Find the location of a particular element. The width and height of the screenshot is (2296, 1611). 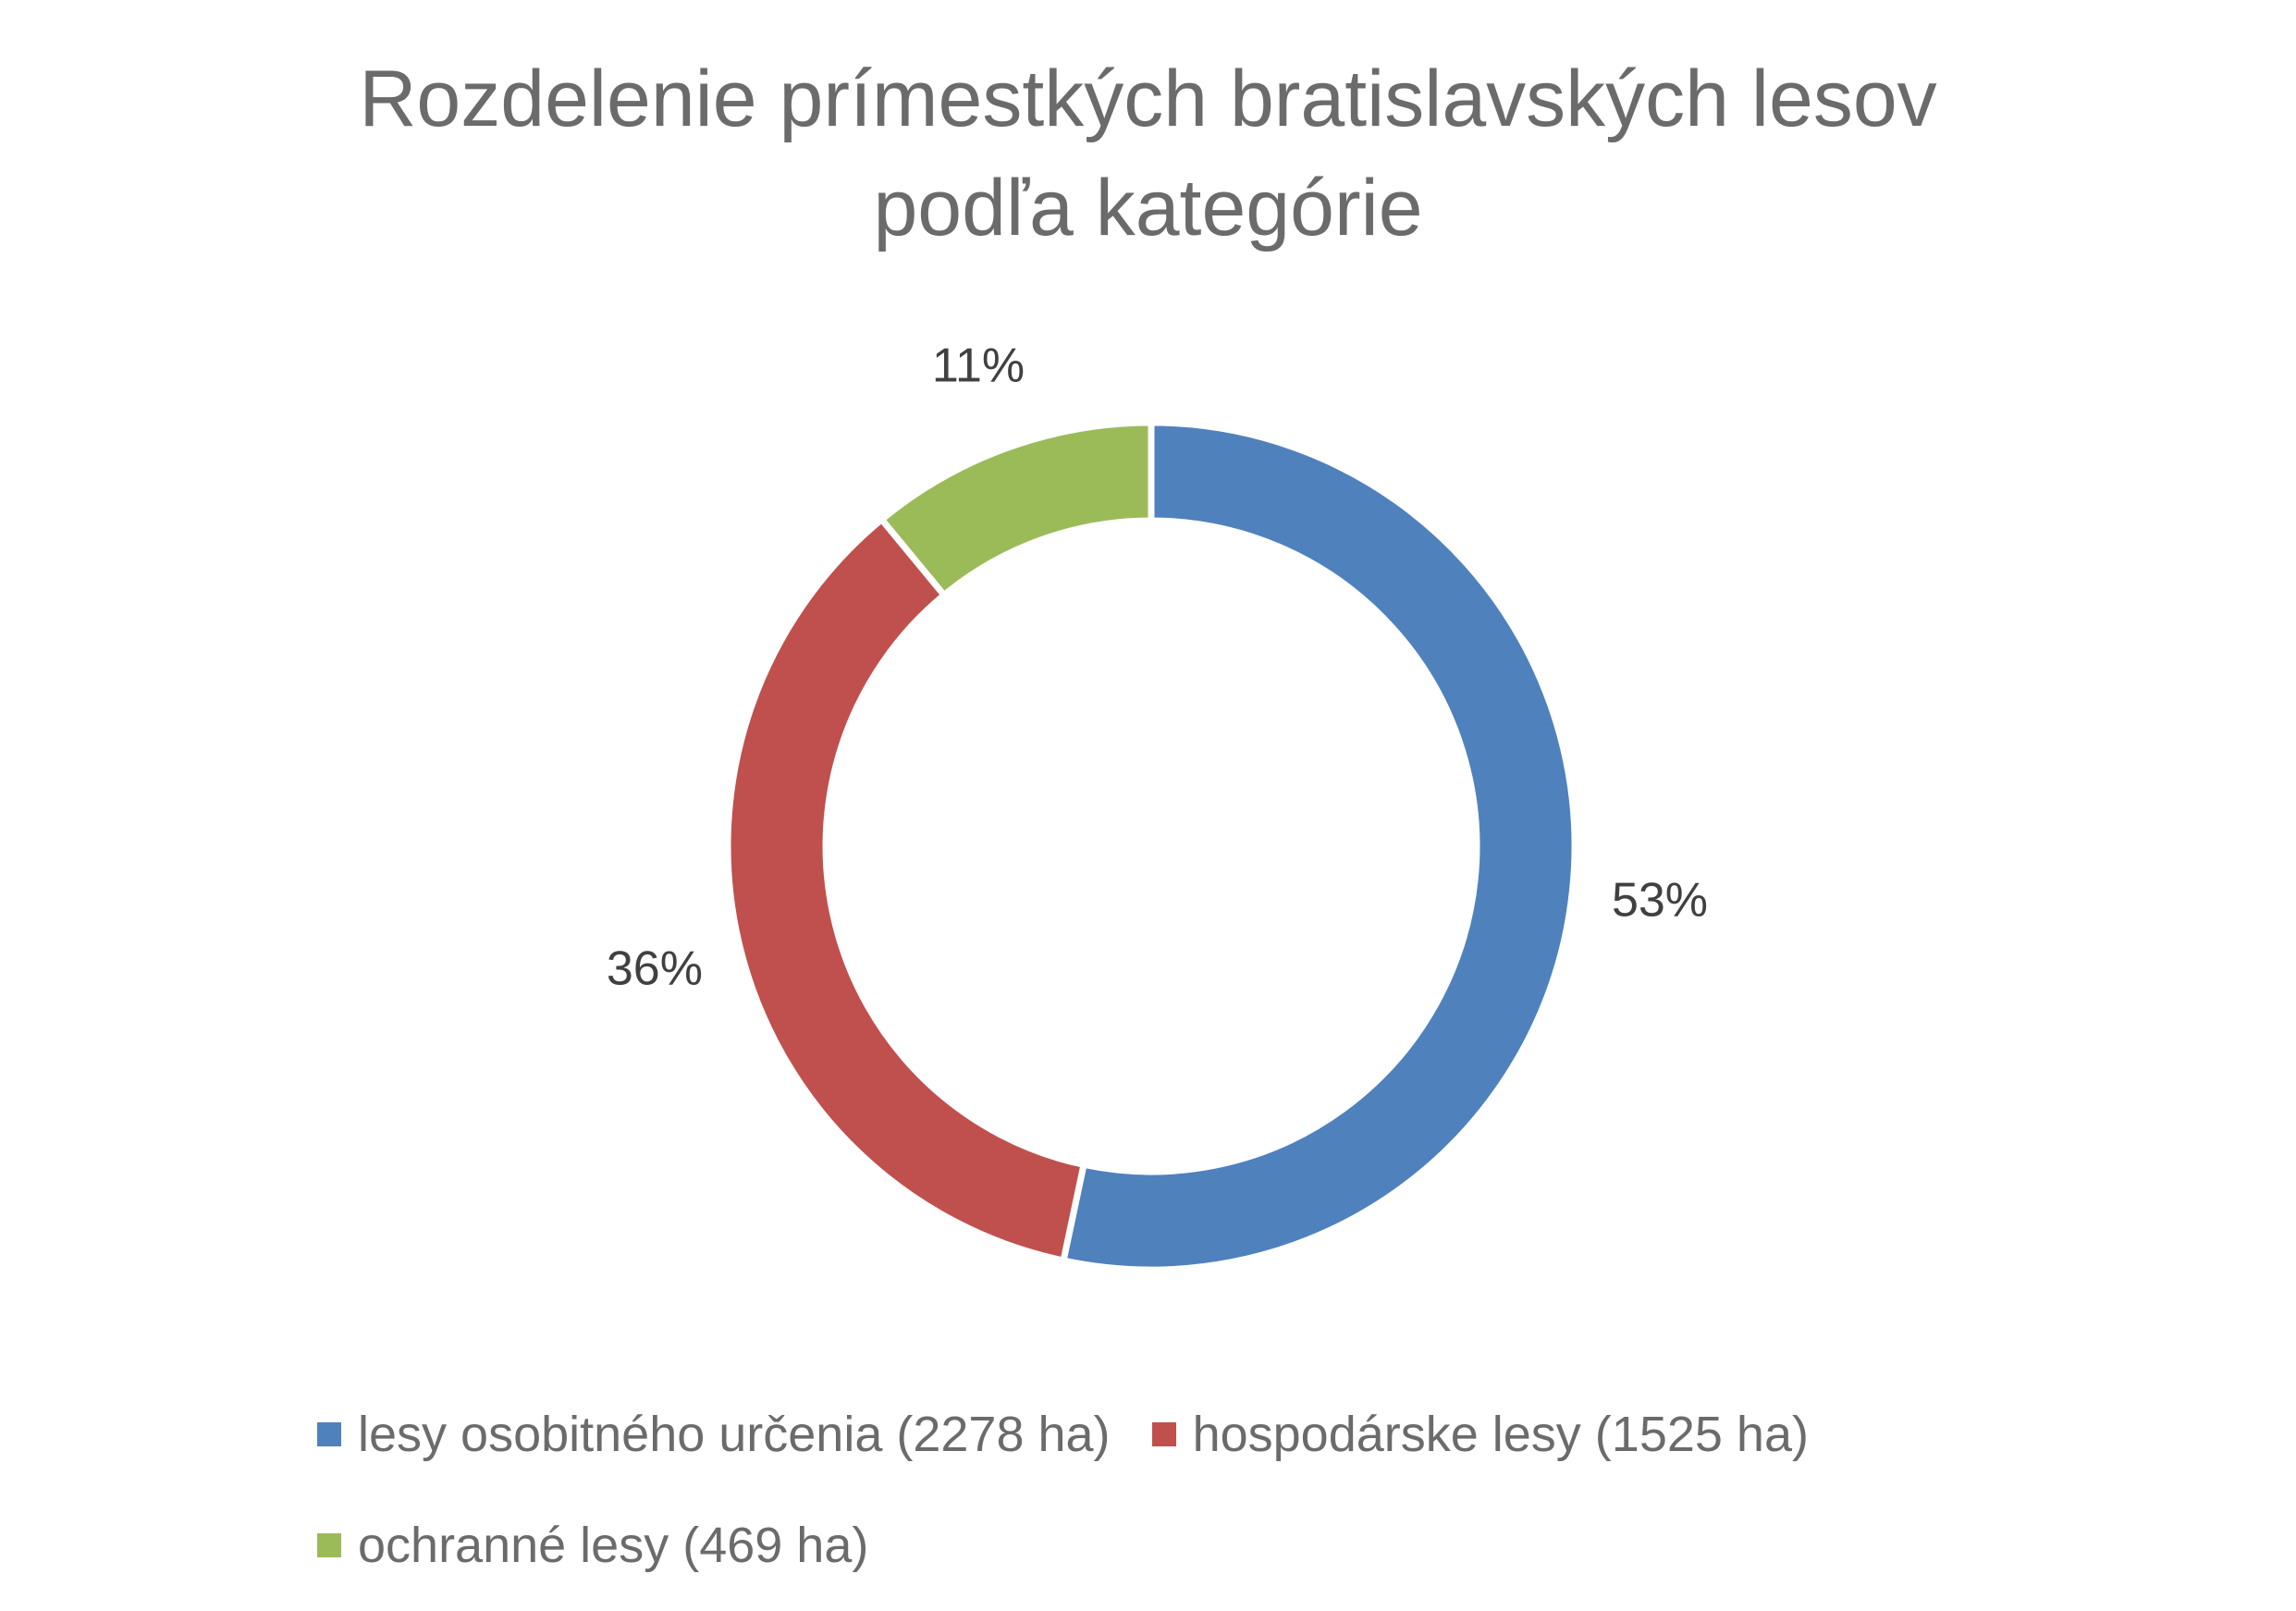

legend-swatch-hospodarske is located at coordinates (1163, 1434).